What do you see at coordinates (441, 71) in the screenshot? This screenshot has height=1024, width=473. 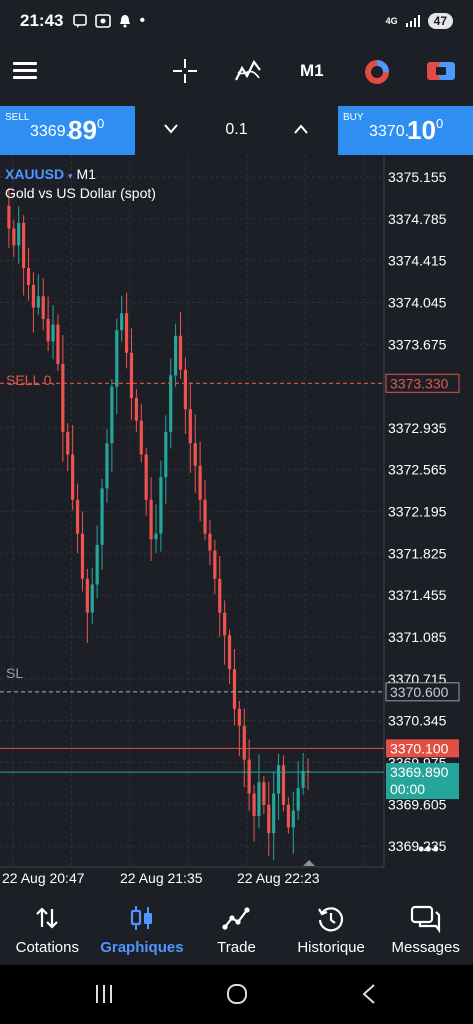 I see `new-order-icon` at bounding box center [441, 71].